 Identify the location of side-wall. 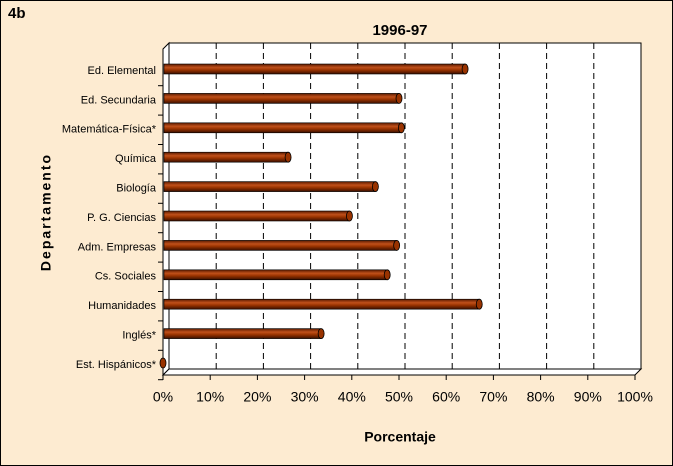
(166, 209).